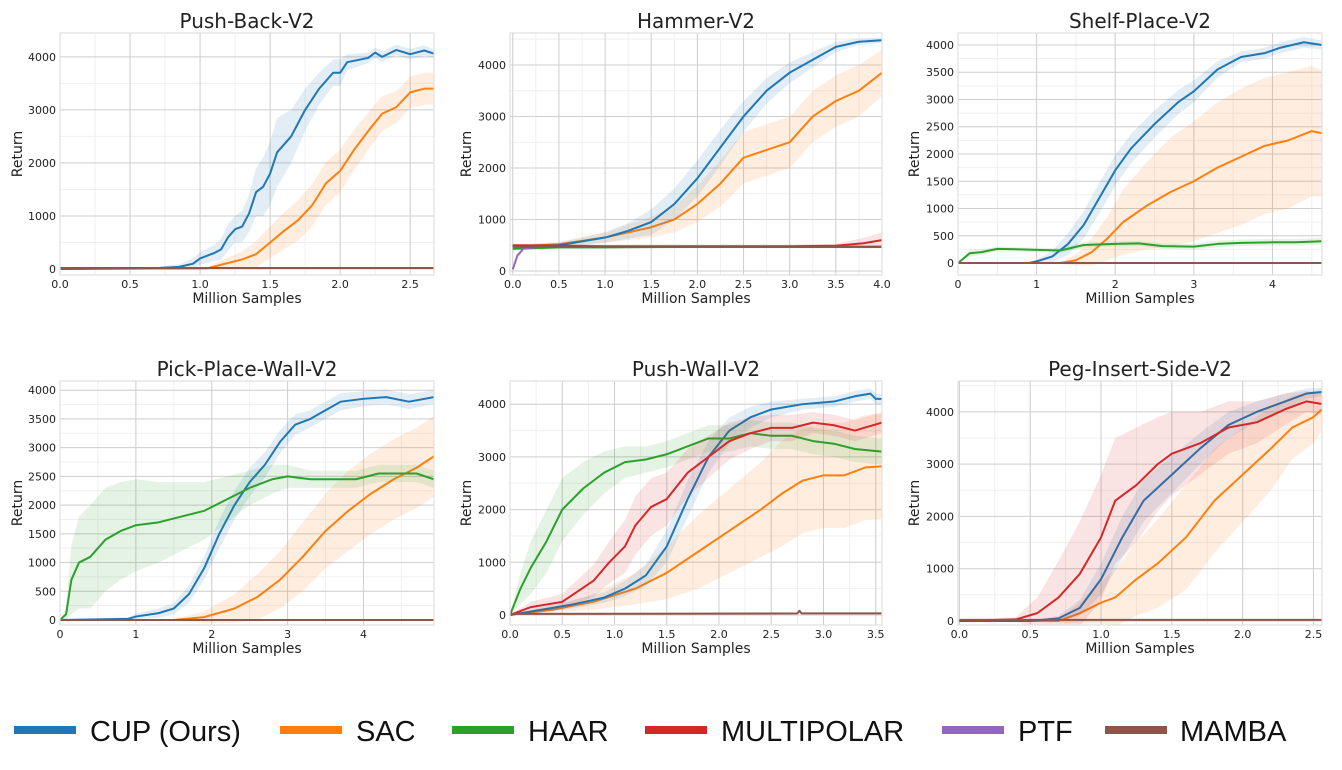 The width and height of the screenshot is (1342, 770). Describe the element at coordinates (696, 369) in the screenshot. I see `chart-title: Push-Wall-V2` at that location.